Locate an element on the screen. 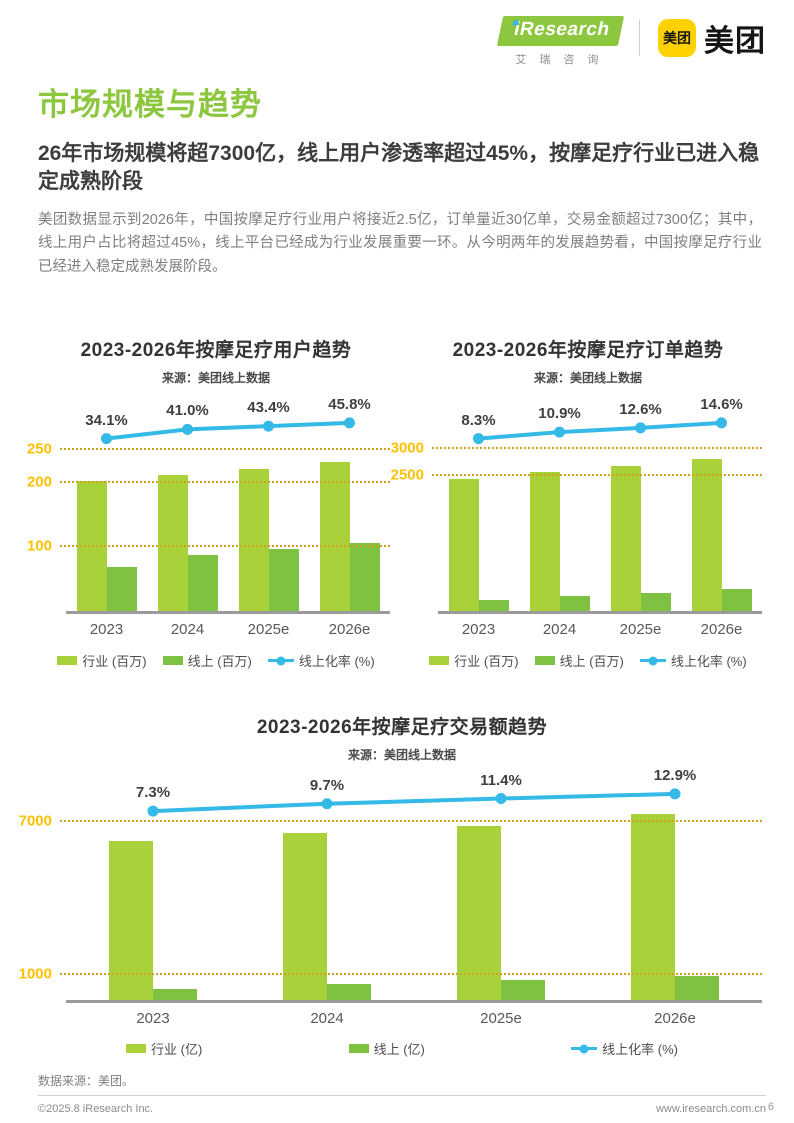 The image size is (794, 1123). rate-value-label: 41.0% is located at coordinates (187, 411).